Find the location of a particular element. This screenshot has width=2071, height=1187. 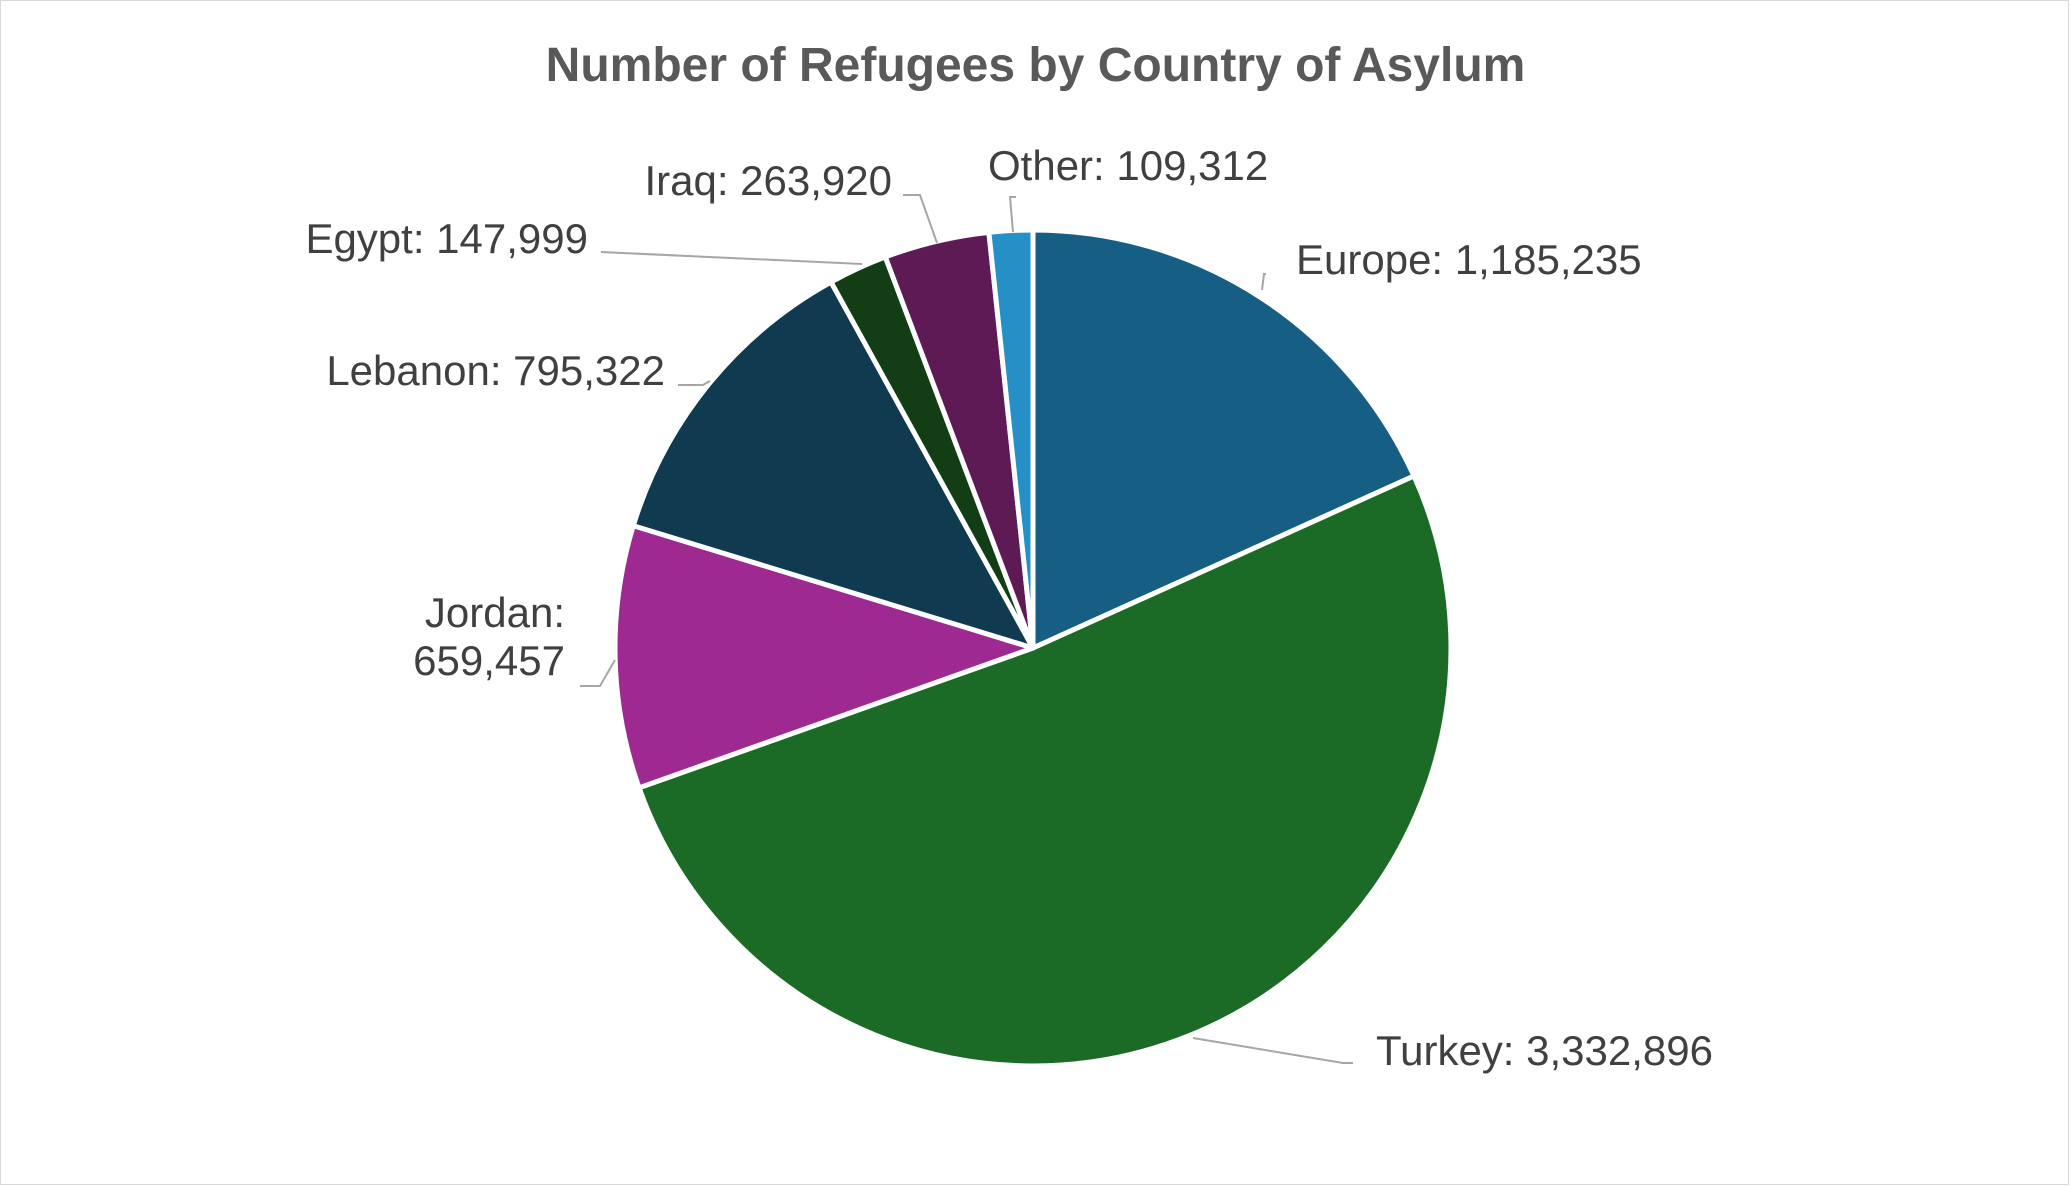

pie-slice-lebanon is located at coordinates (833, 465).